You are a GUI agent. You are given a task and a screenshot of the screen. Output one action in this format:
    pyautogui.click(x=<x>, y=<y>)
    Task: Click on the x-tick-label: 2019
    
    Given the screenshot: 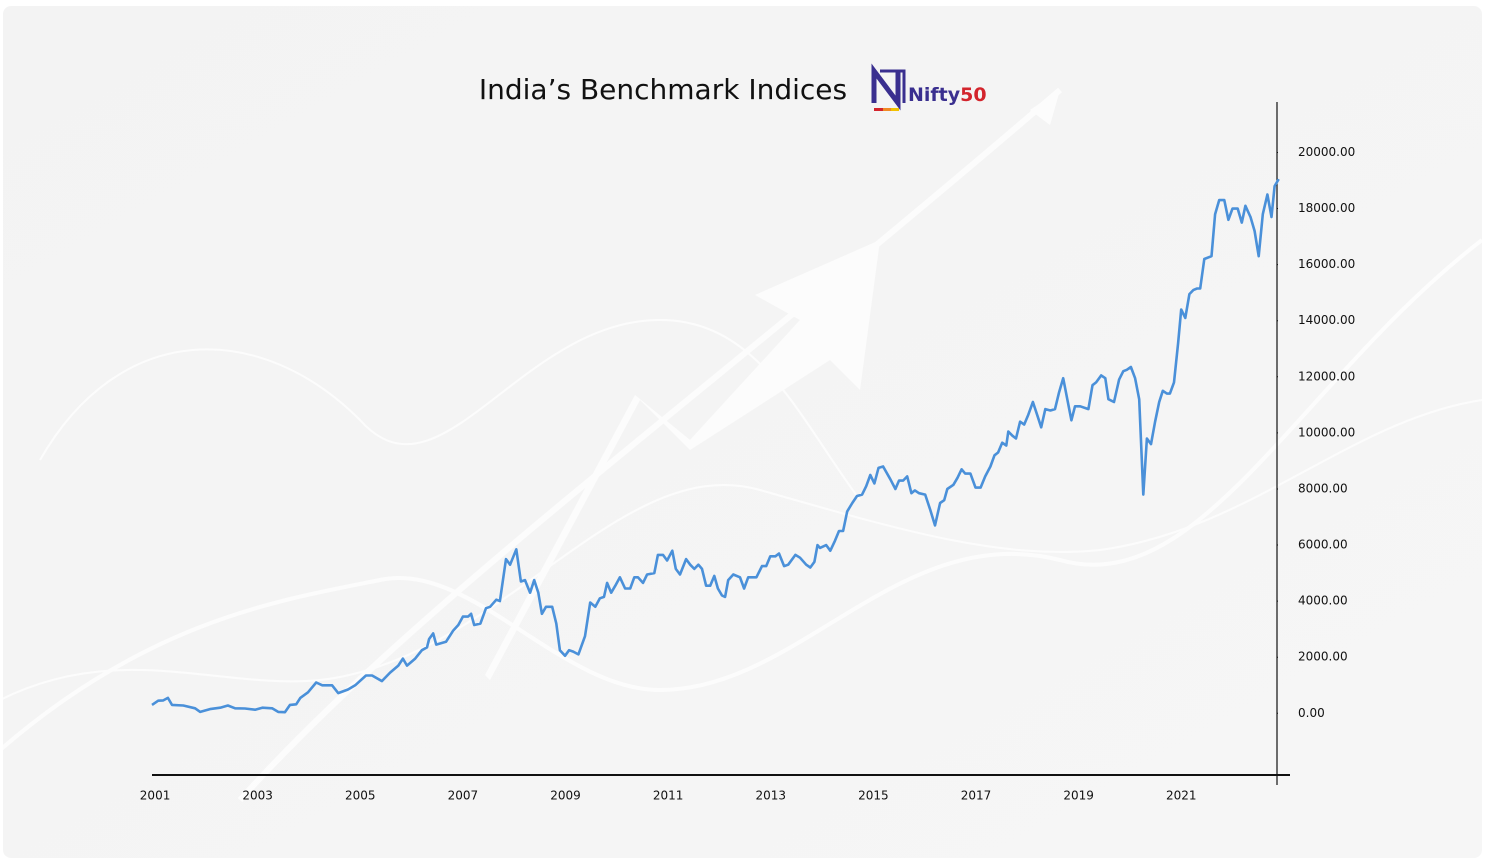 What is the action you would take?
    pyautogui.click(x=1078, y=796)
    